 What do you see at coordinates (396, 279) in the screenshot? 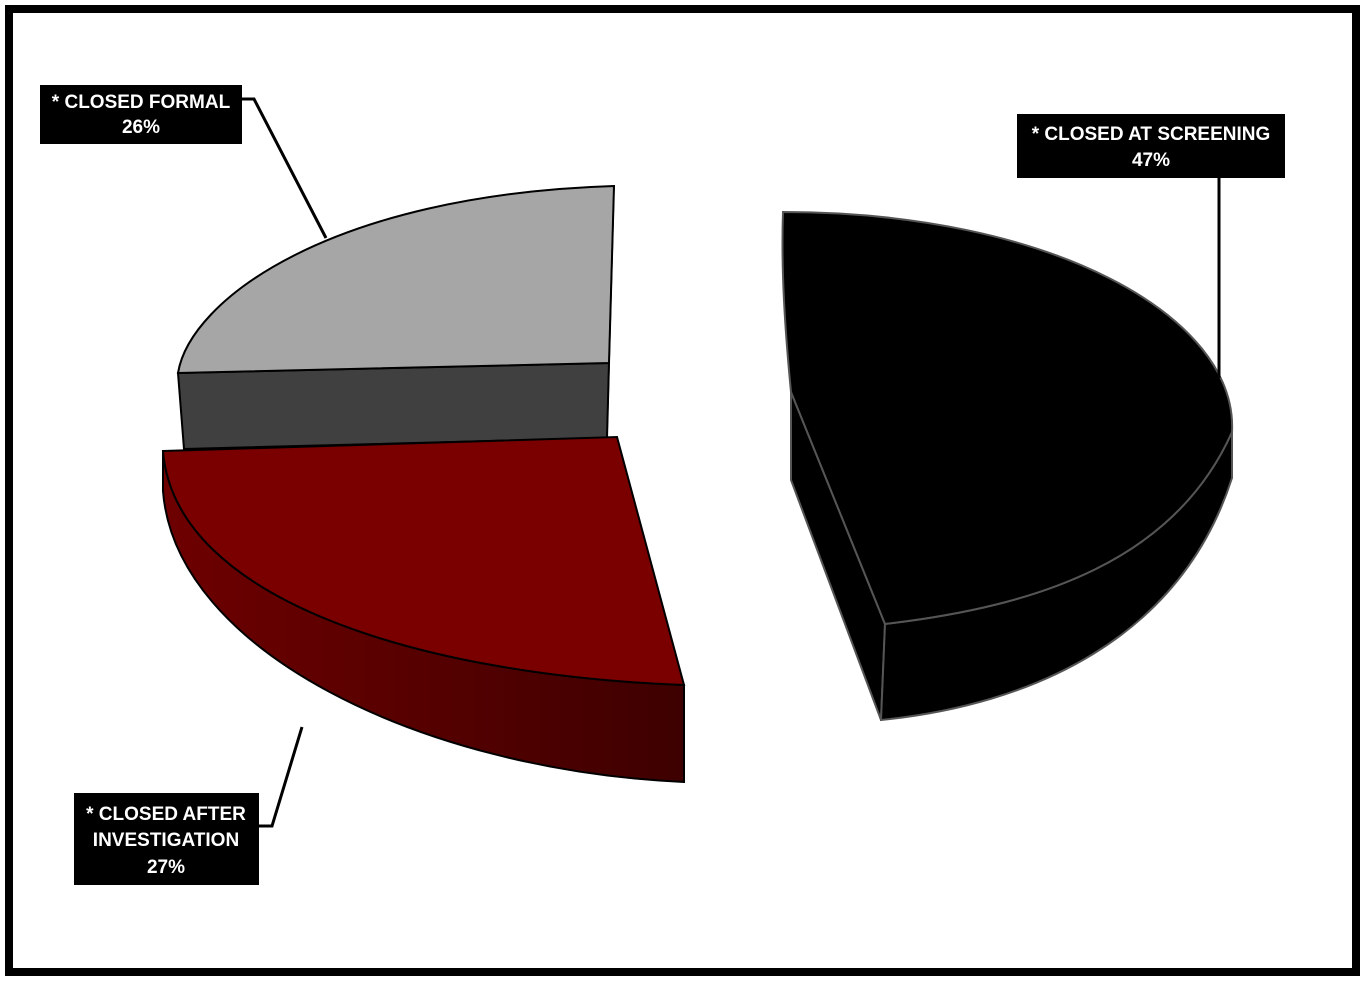
I see `slice-formal-top` at bounding box center [396, 279].